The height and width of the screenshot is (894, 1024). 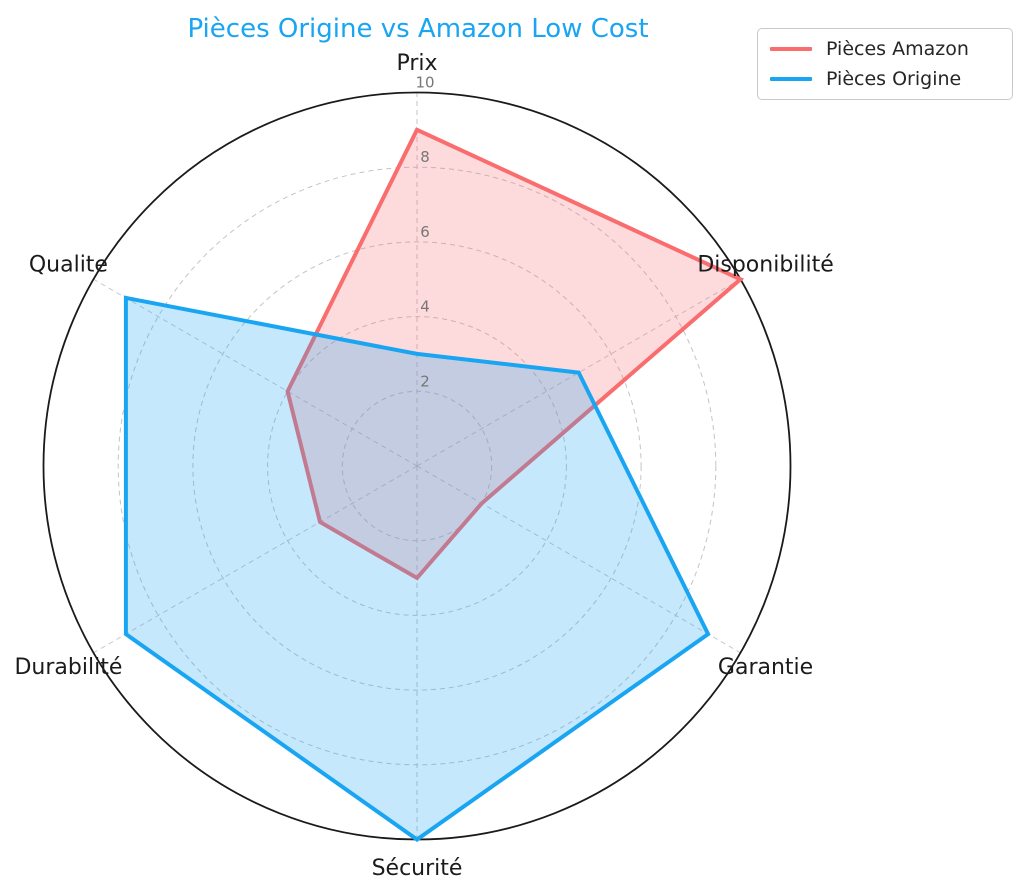 What do you see at coordinates (425, 381) in the screenshot?
I see `radial-tick-label: 2` at bounding box center [425, 381].